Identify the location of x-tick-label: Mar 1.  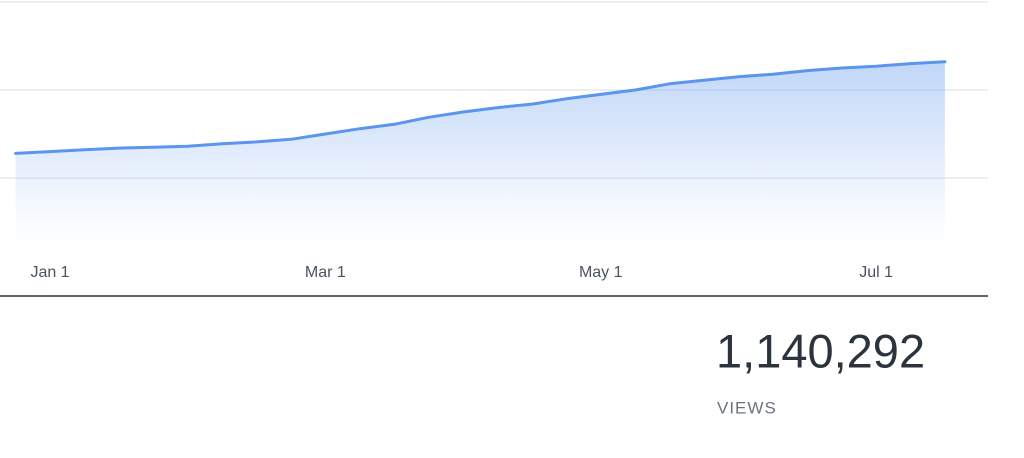
(325, 272).